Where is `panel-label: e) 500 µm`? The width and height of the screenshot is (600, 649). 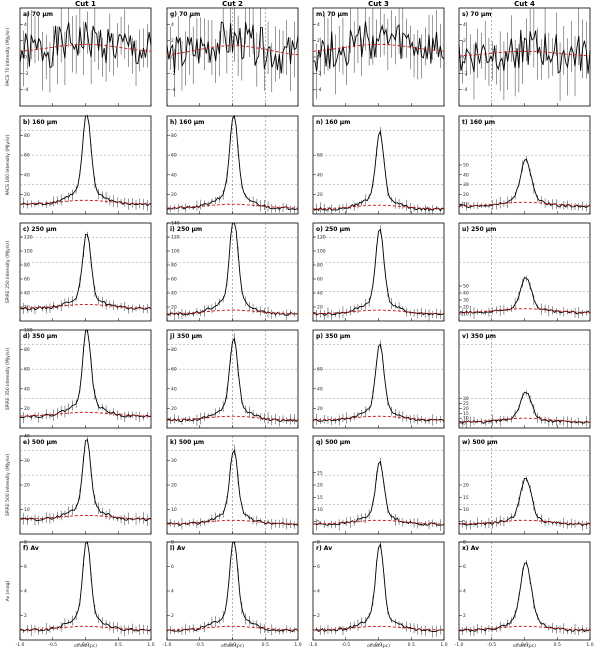
panel-label: e) 500 µm is located at coordinates (40, 442).